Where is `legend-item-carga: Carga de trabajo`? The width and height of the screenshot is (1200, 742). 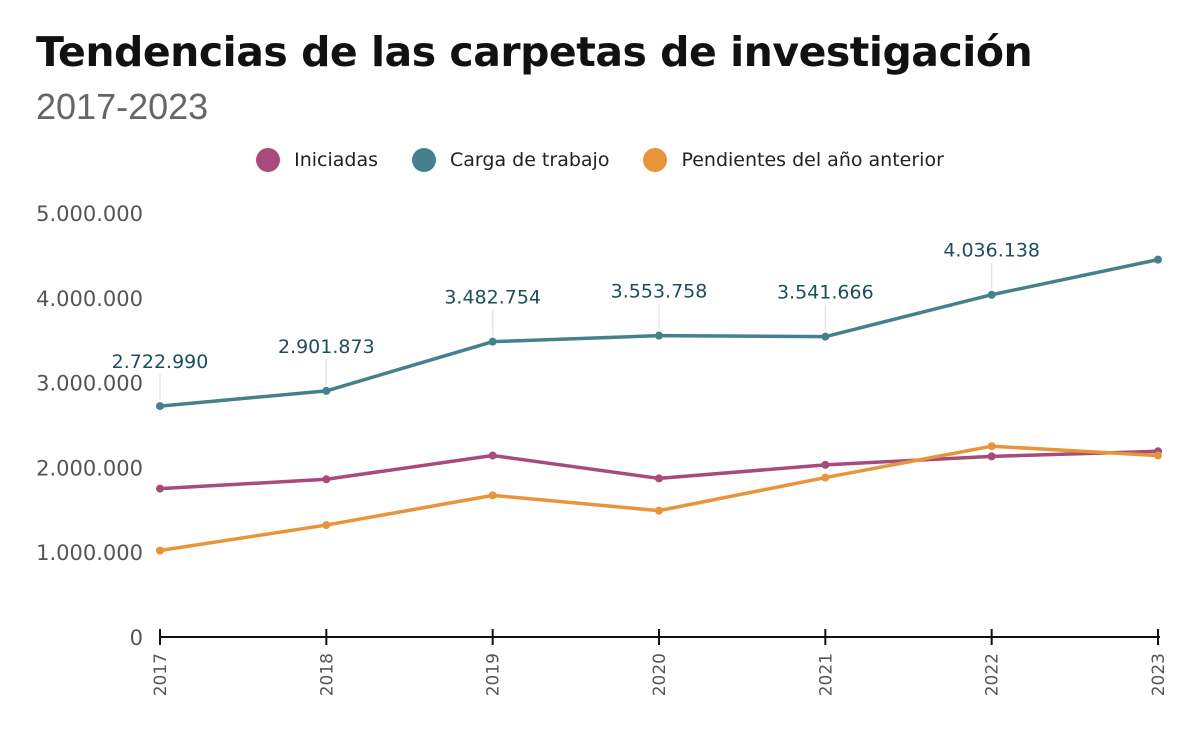 legend-item-carga: Carga de trabajo is located at coordinates (510, 160).